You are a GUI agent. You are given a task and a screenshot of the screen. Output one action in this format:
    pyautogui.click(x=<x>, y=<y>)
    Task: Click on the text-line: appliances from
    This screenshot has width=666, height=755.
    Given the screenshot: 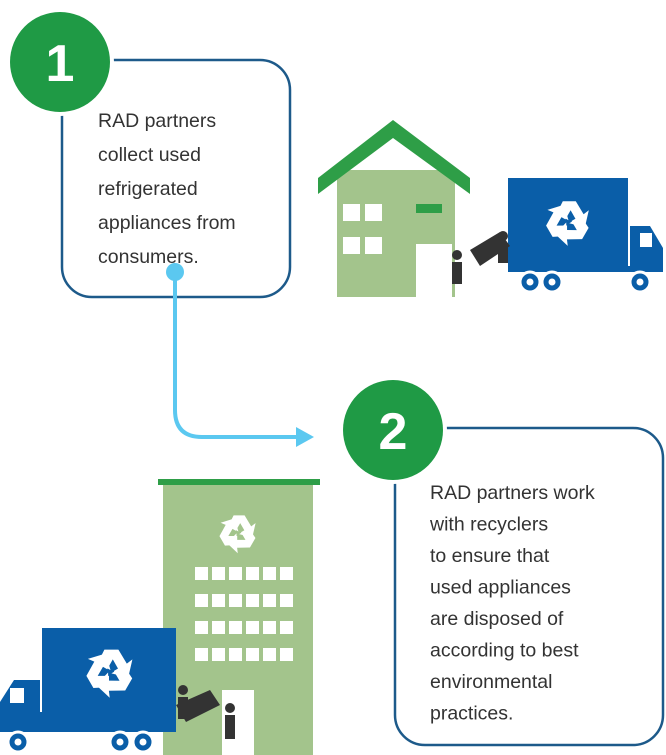 What is the action you would take?
    pyautogui.click(x=167, y=223)
    